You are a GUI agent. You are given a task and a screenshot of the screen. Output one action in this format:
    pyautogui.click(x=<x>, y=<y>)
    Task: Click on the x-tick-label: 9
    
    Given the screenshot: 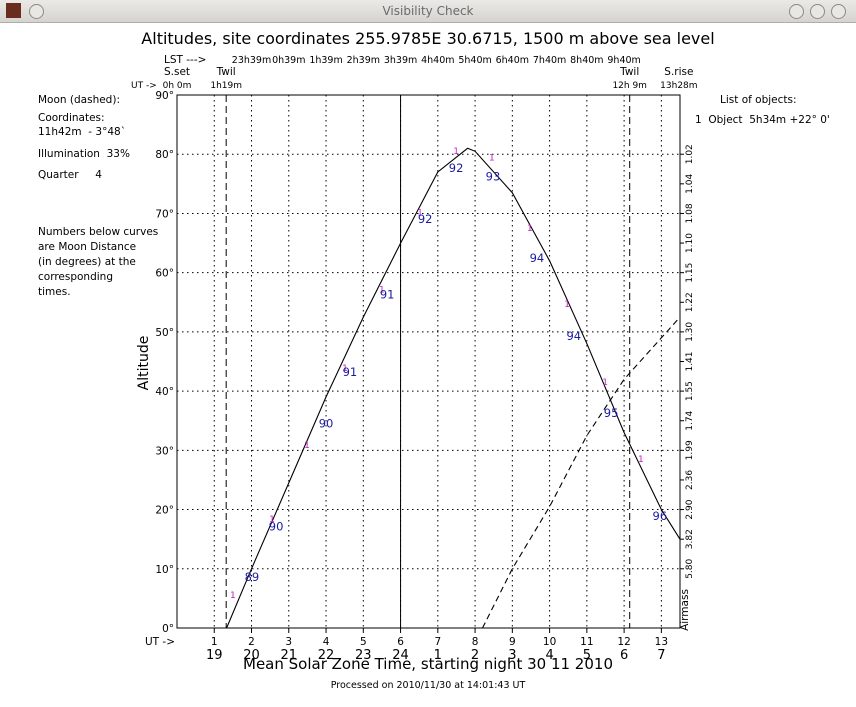 What is the action you would take?
    pyautogui.click(x=512, y=642)
    